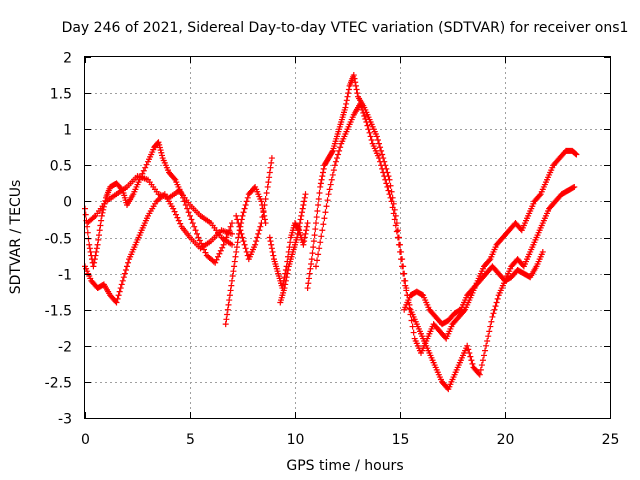 This screenshot has height=480, width=640. Describe the element at coordinates (611, 440) in the screenshot. I see `x-tick-label: 25` at that location.